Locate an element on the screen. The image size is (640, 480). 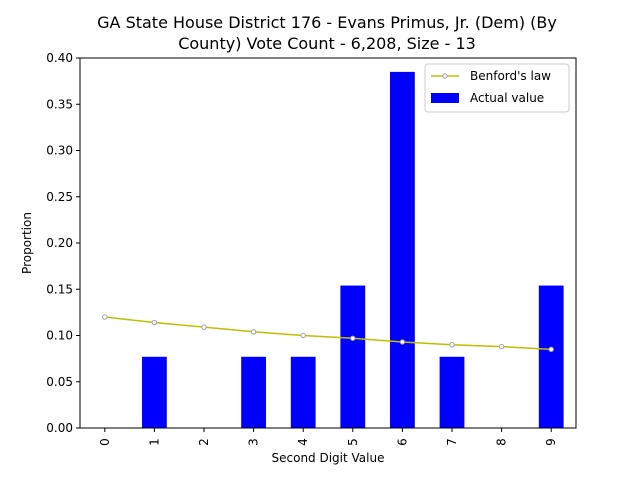
benford-line-layer is located at coordinates (328, 333).